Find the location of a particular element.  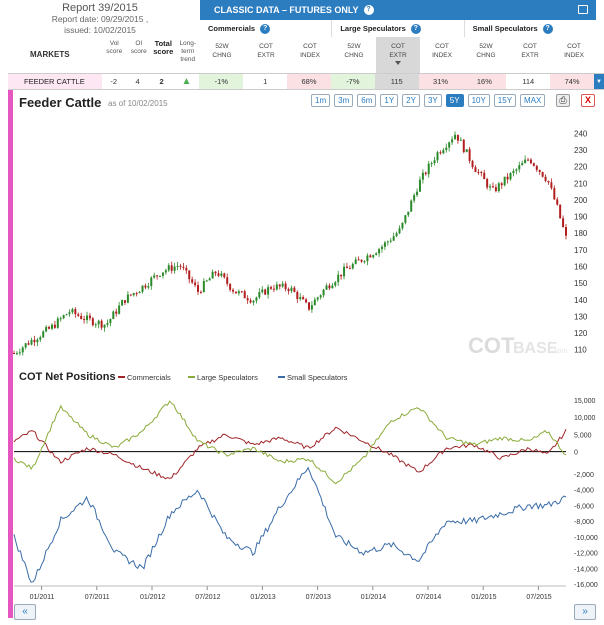

range-button-15y: 15Y is located at coordinates (505, 100).